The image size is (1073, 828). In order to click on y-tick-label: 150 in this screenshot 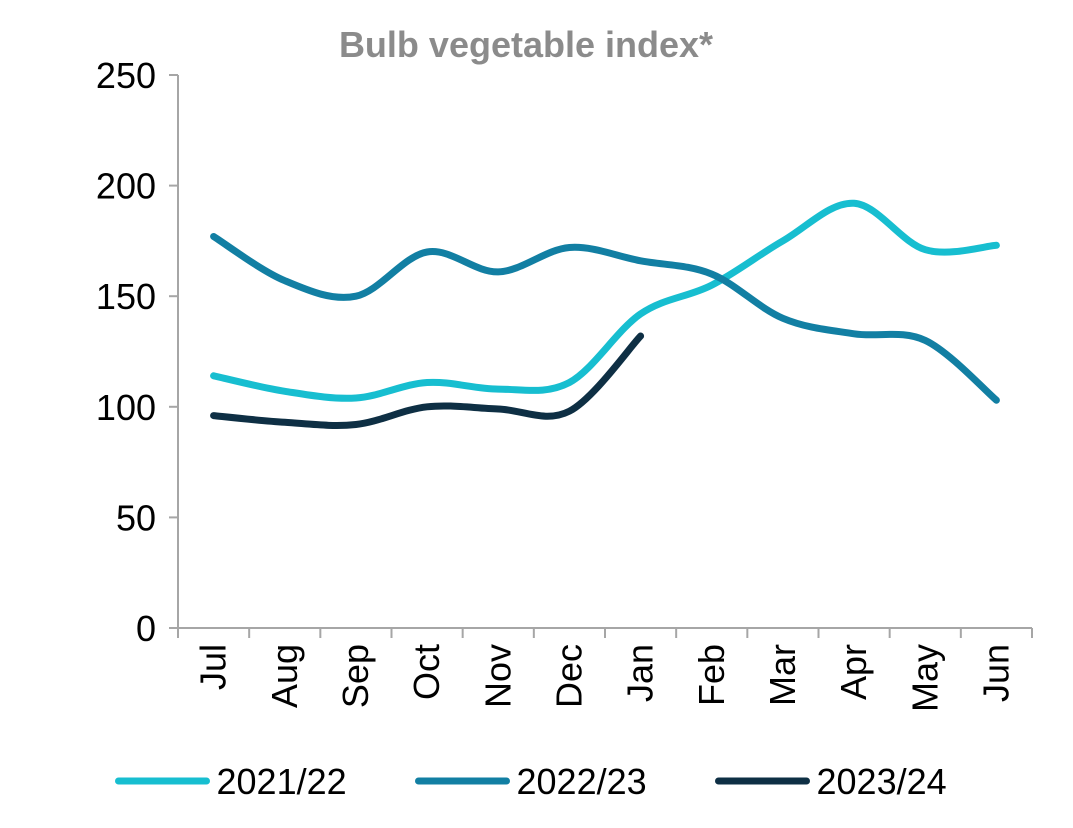, I will do `click(126, 296)`.